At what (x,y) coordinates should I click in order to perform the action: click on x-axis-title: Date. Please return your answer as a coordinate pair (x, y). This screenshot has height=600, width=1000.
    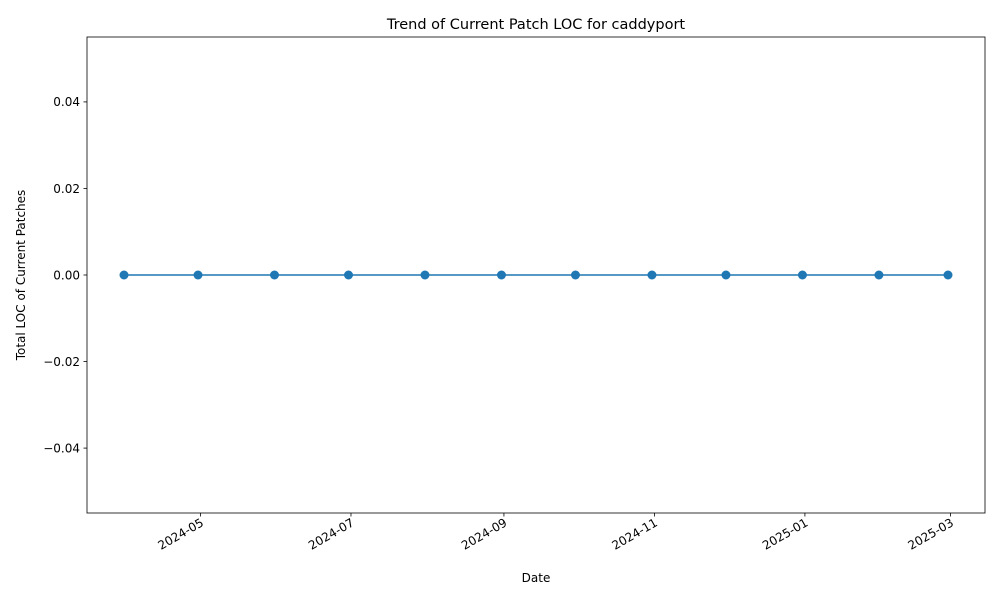
    Looking at the image, I should click on (536, 578).